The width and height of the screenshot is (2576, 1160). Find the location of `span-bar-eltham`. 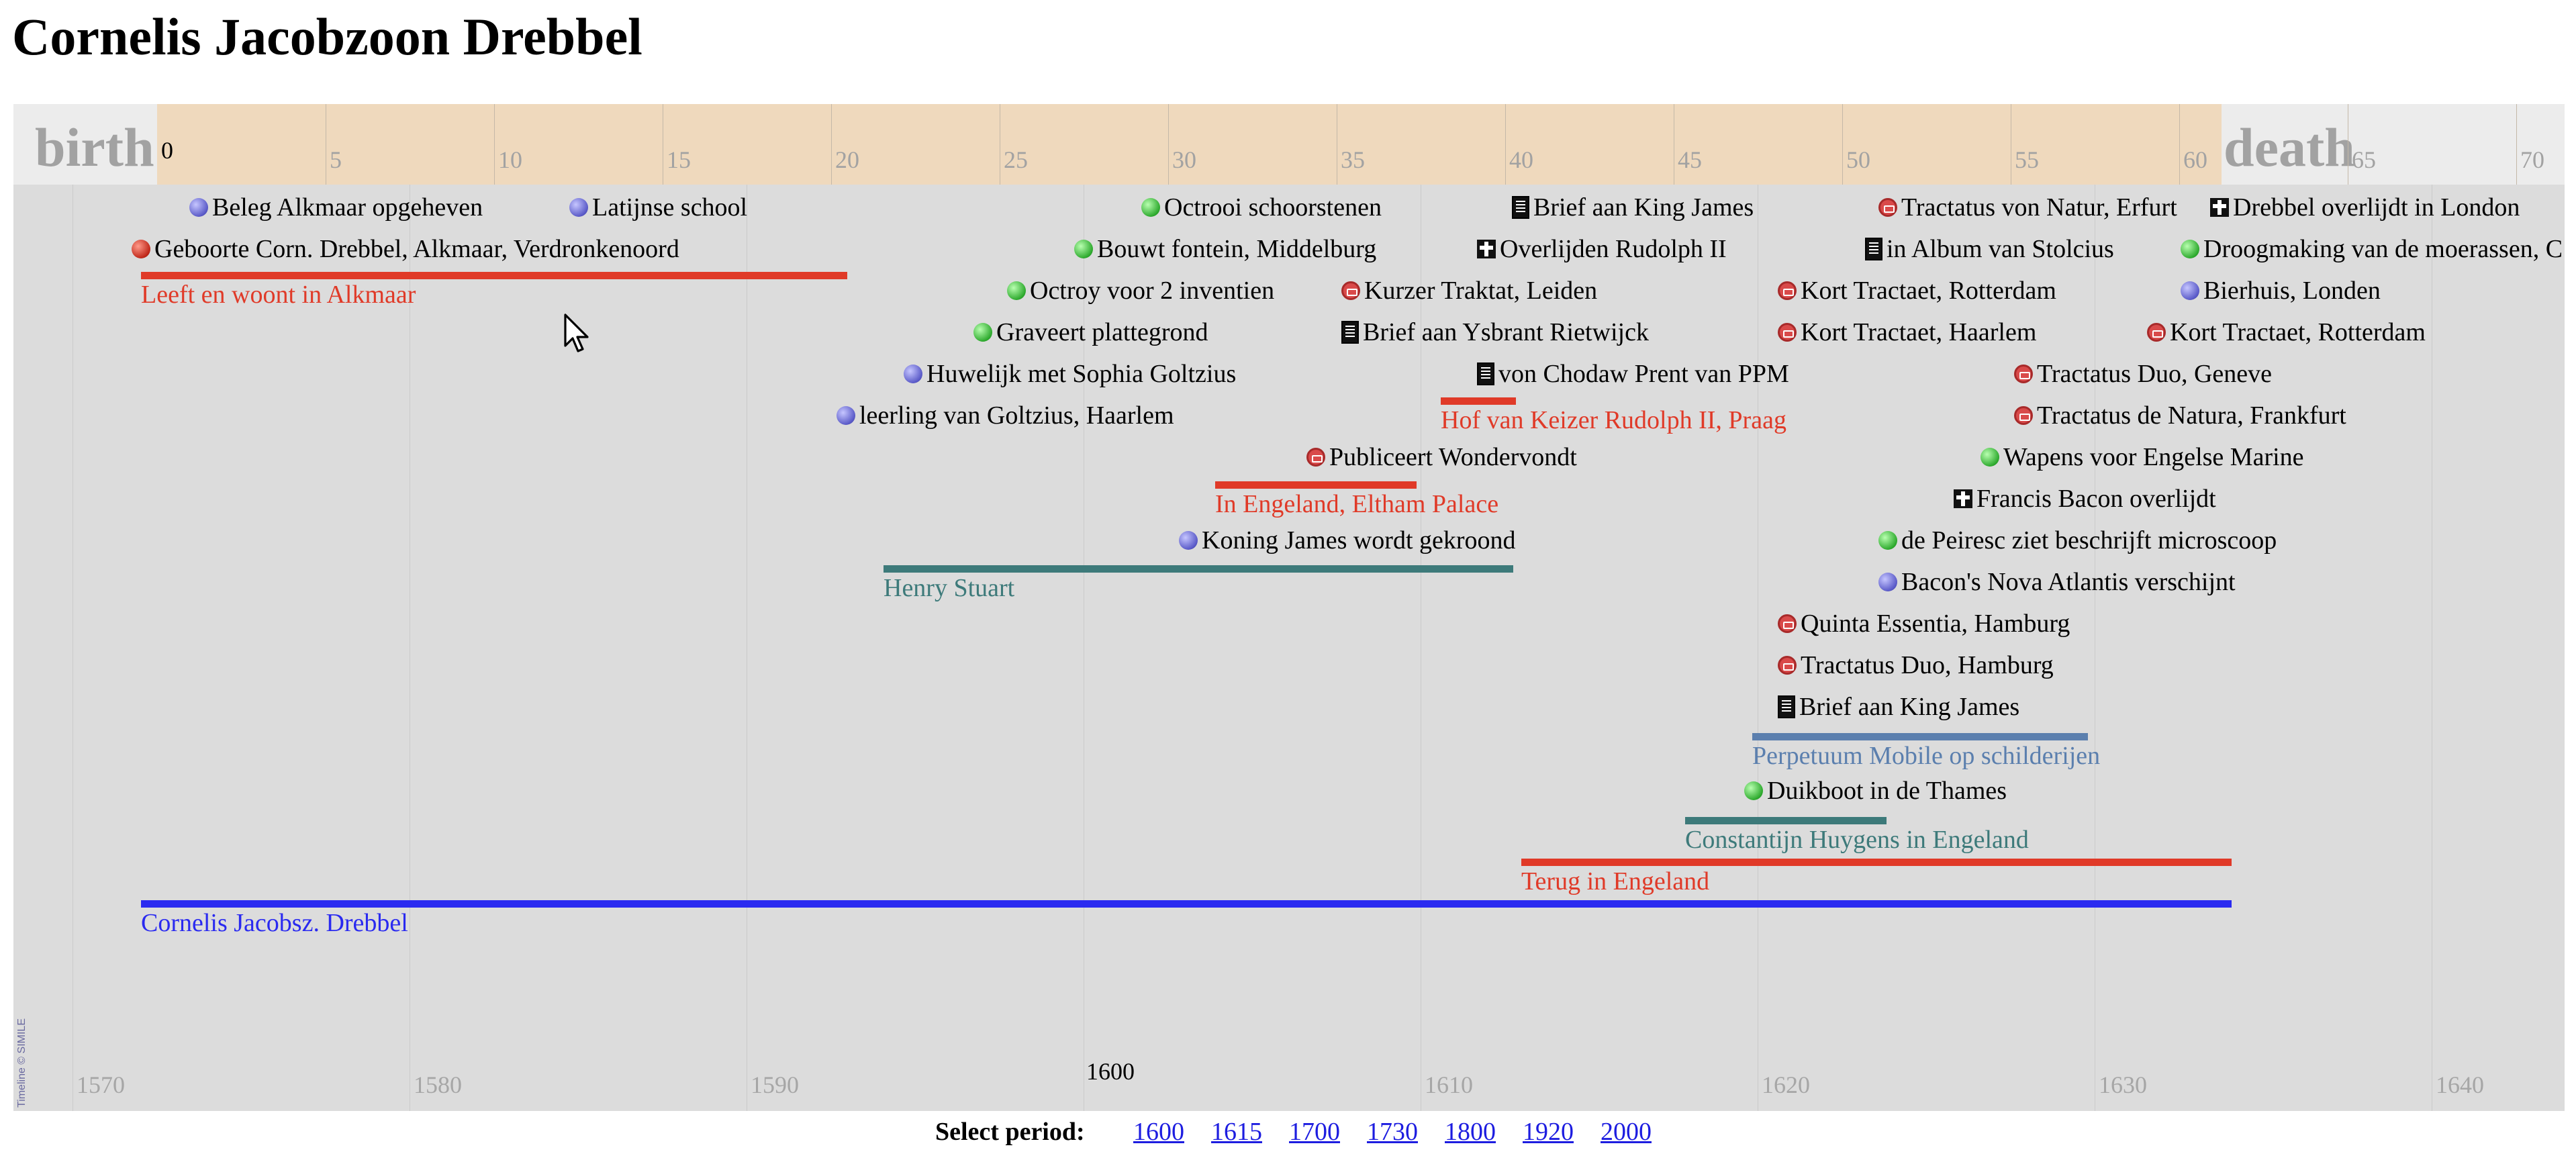

span-bar-eltham is located at coordinates (1316, 485).